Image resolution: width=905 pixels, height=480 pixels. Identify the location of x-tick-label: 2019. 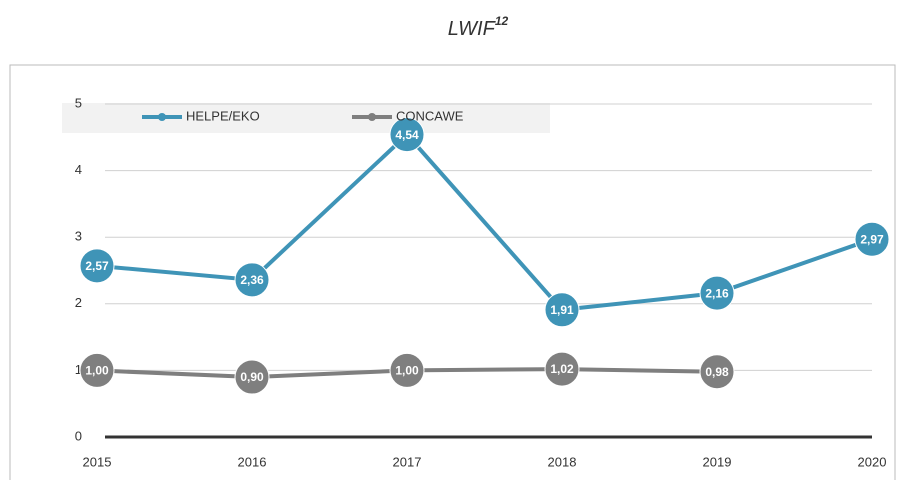
(717, 461).